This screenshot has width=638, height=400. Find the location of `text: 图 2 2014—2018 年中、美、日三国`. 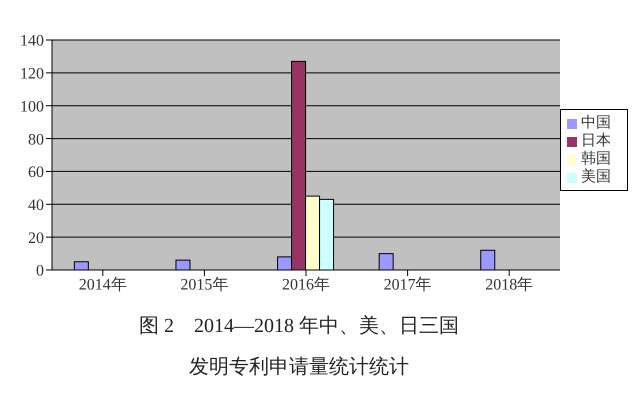

text: 图 2 2014—2018 年中、美、日三国 is located at coordinates (299, 326).